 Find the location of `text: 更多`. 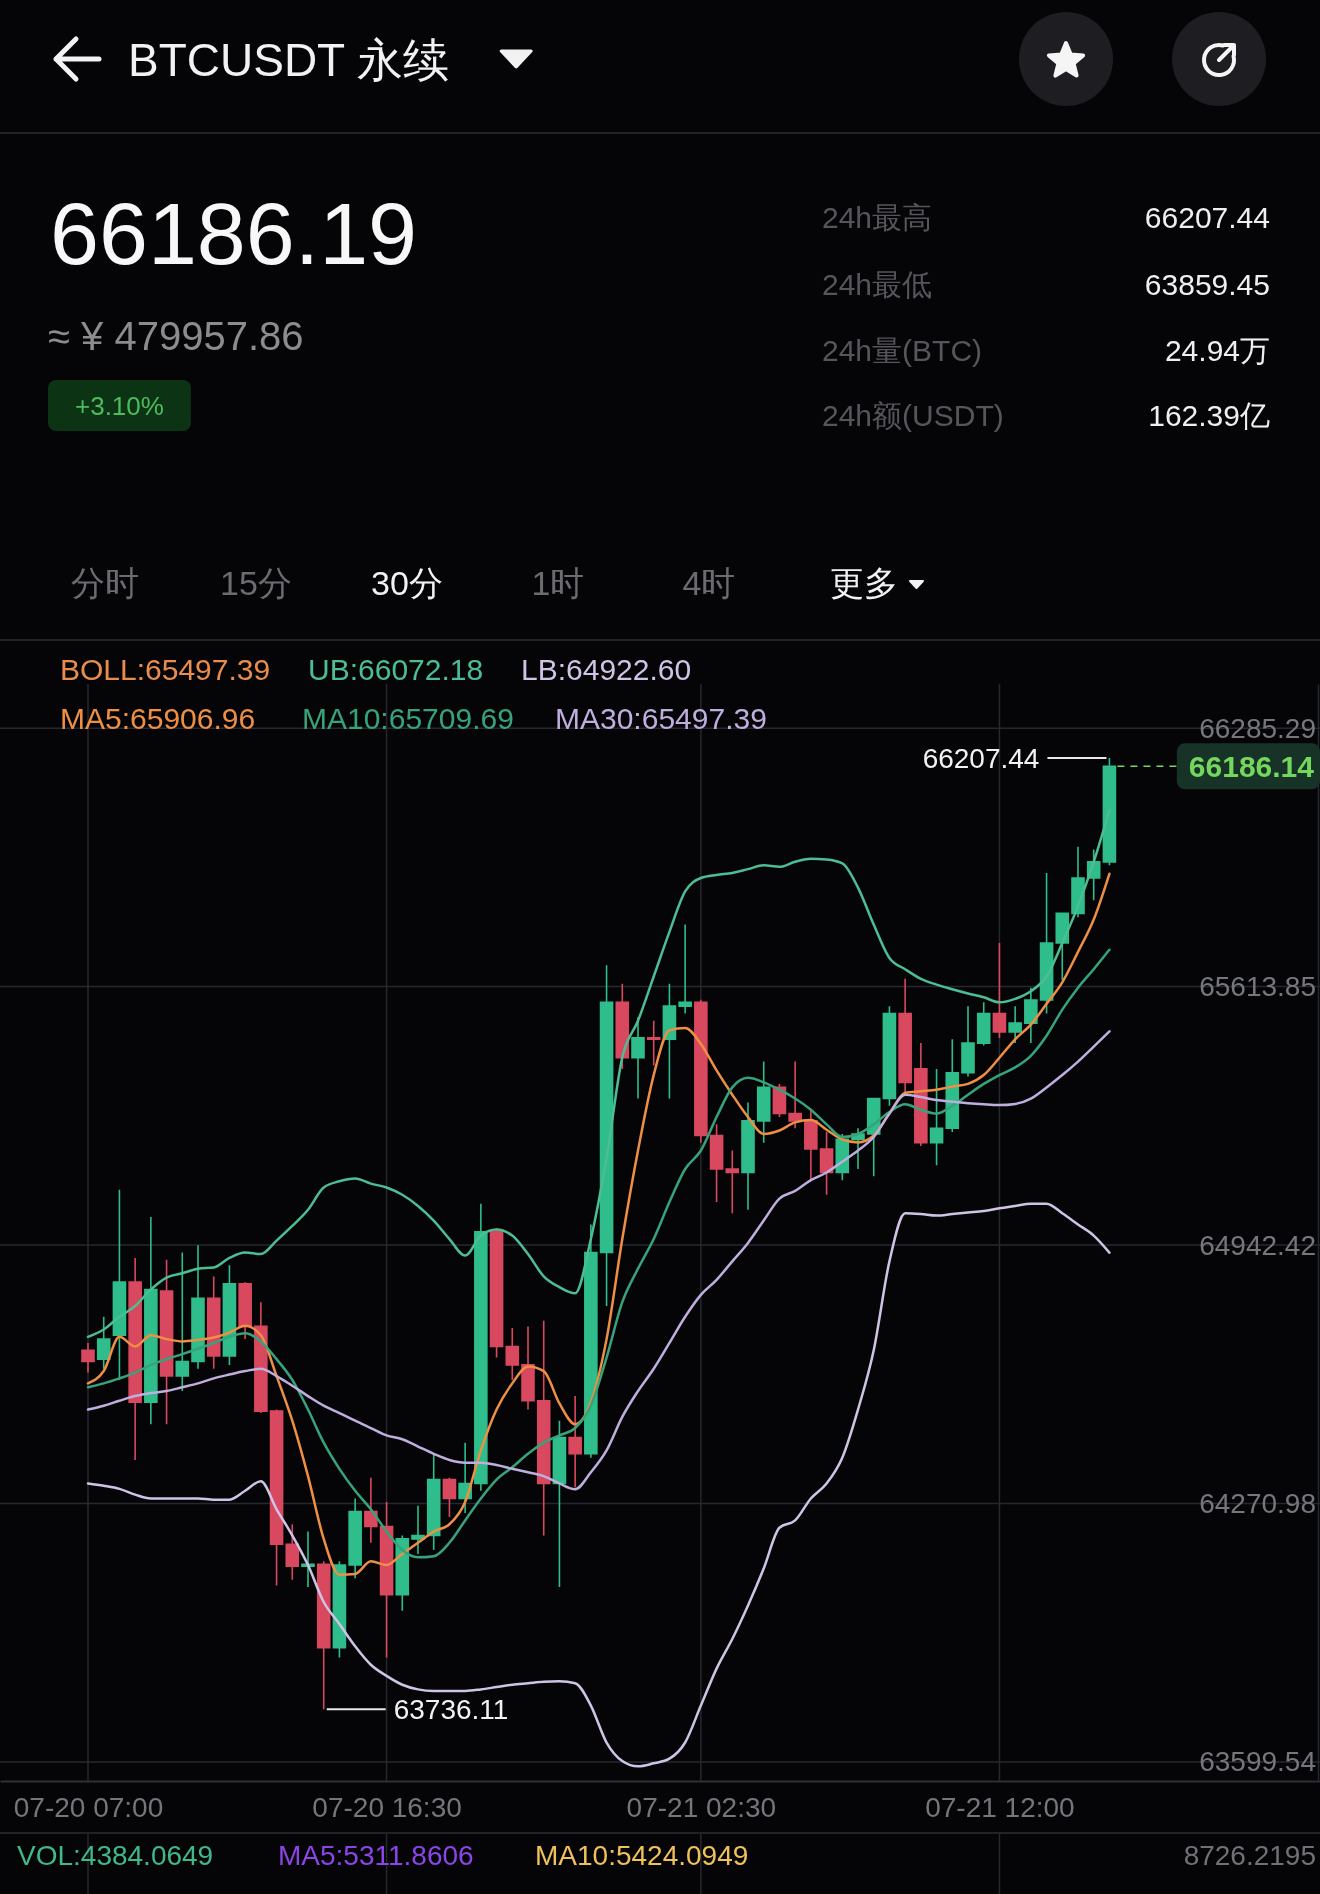

text: 更多 is located at coordinates (864, 583).